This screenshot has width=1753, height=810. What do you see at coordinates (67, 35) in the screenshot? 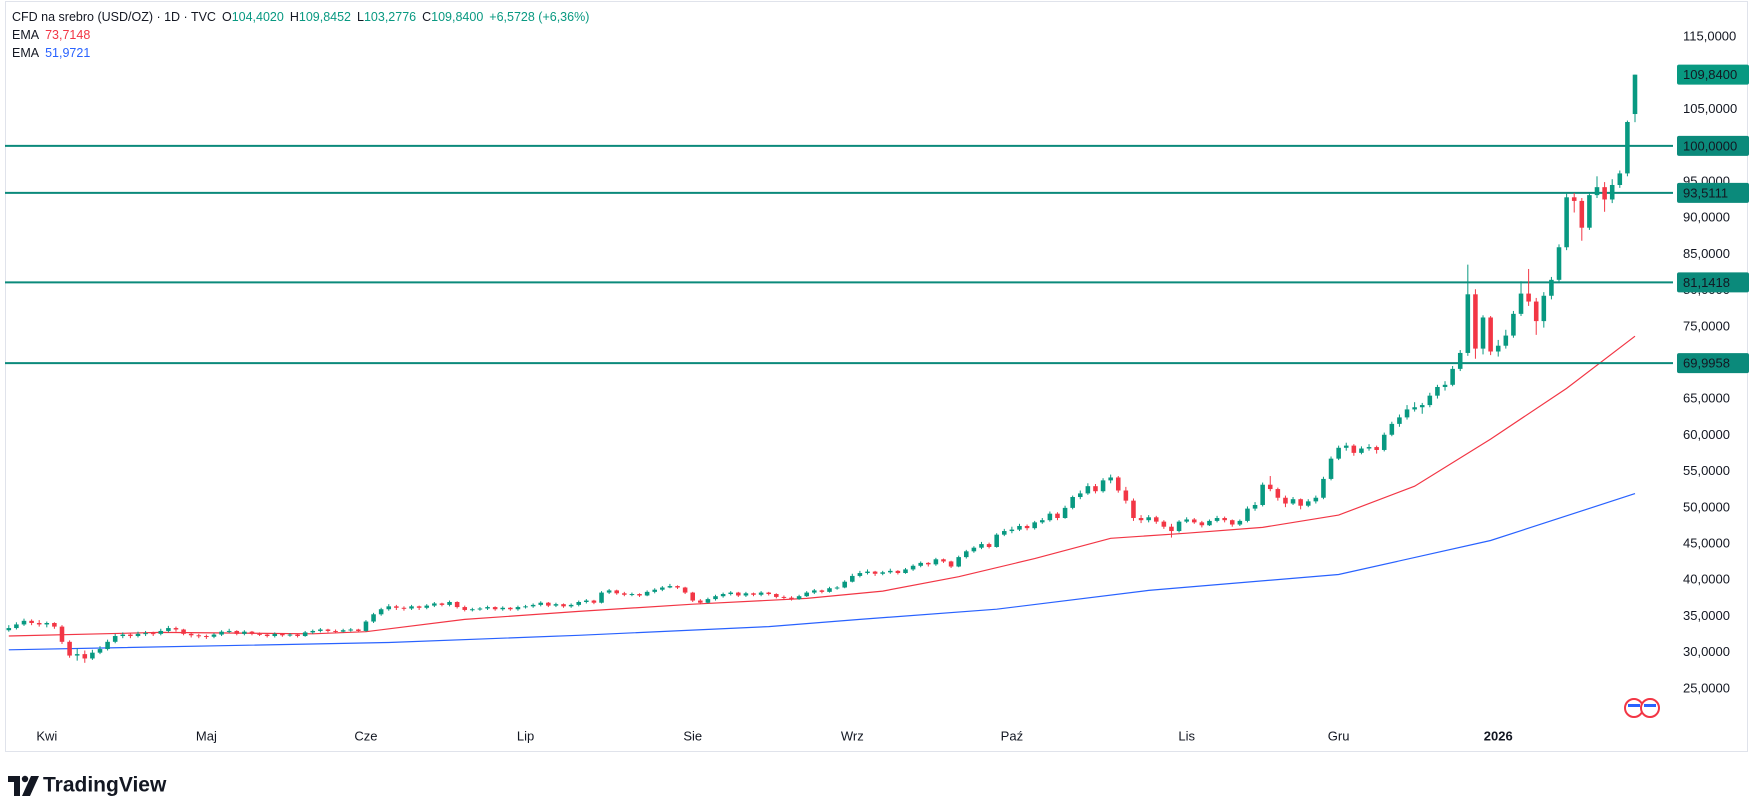
I see `study-value: 73,7148` at bounding box center [67, 35].